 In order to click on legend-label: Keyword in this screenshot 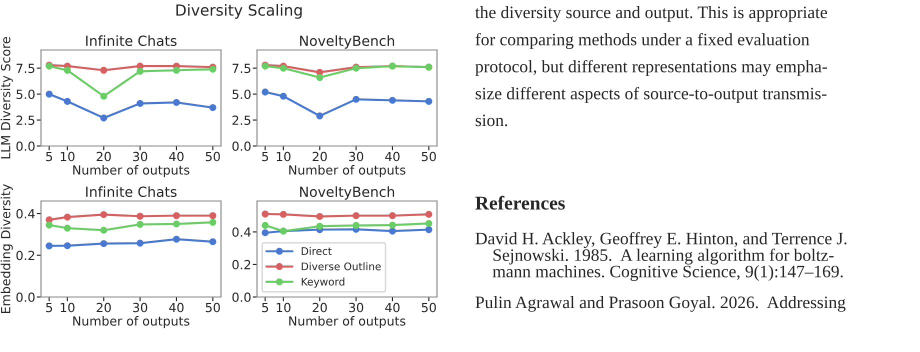, I will do `click(323, 283)`.